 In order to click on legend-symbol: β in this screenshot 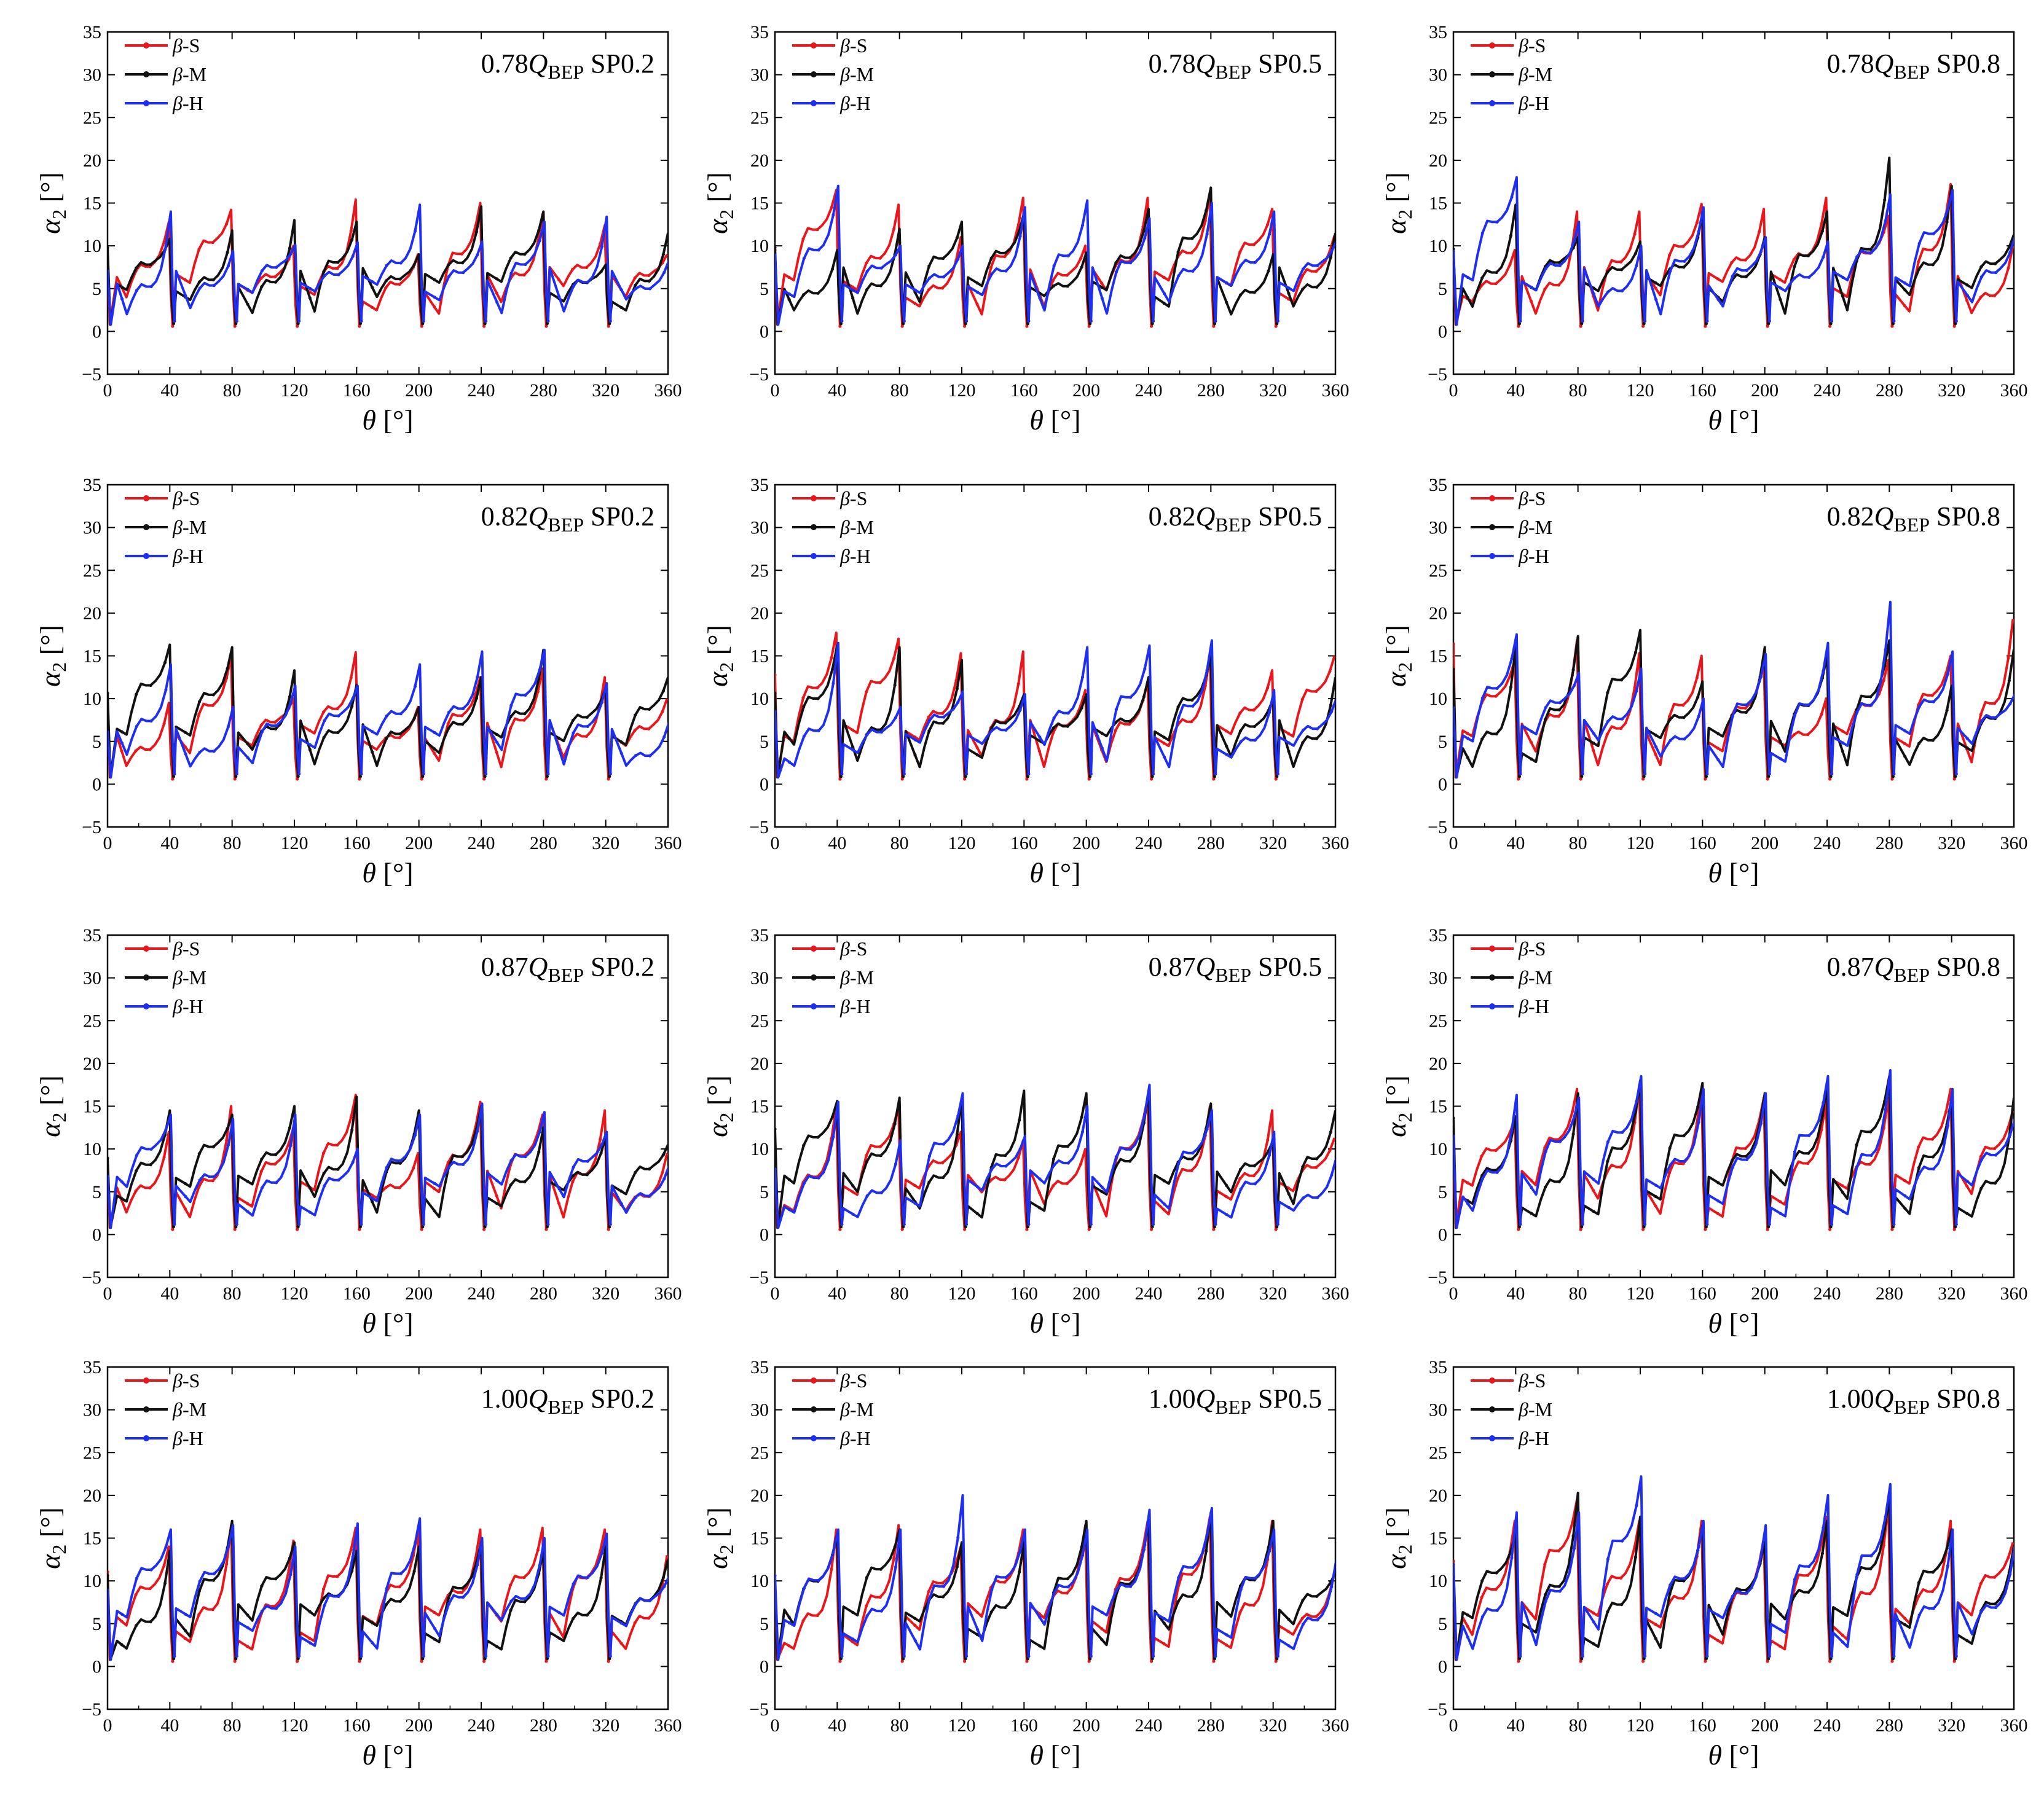, I will do `click(845, 103)`.